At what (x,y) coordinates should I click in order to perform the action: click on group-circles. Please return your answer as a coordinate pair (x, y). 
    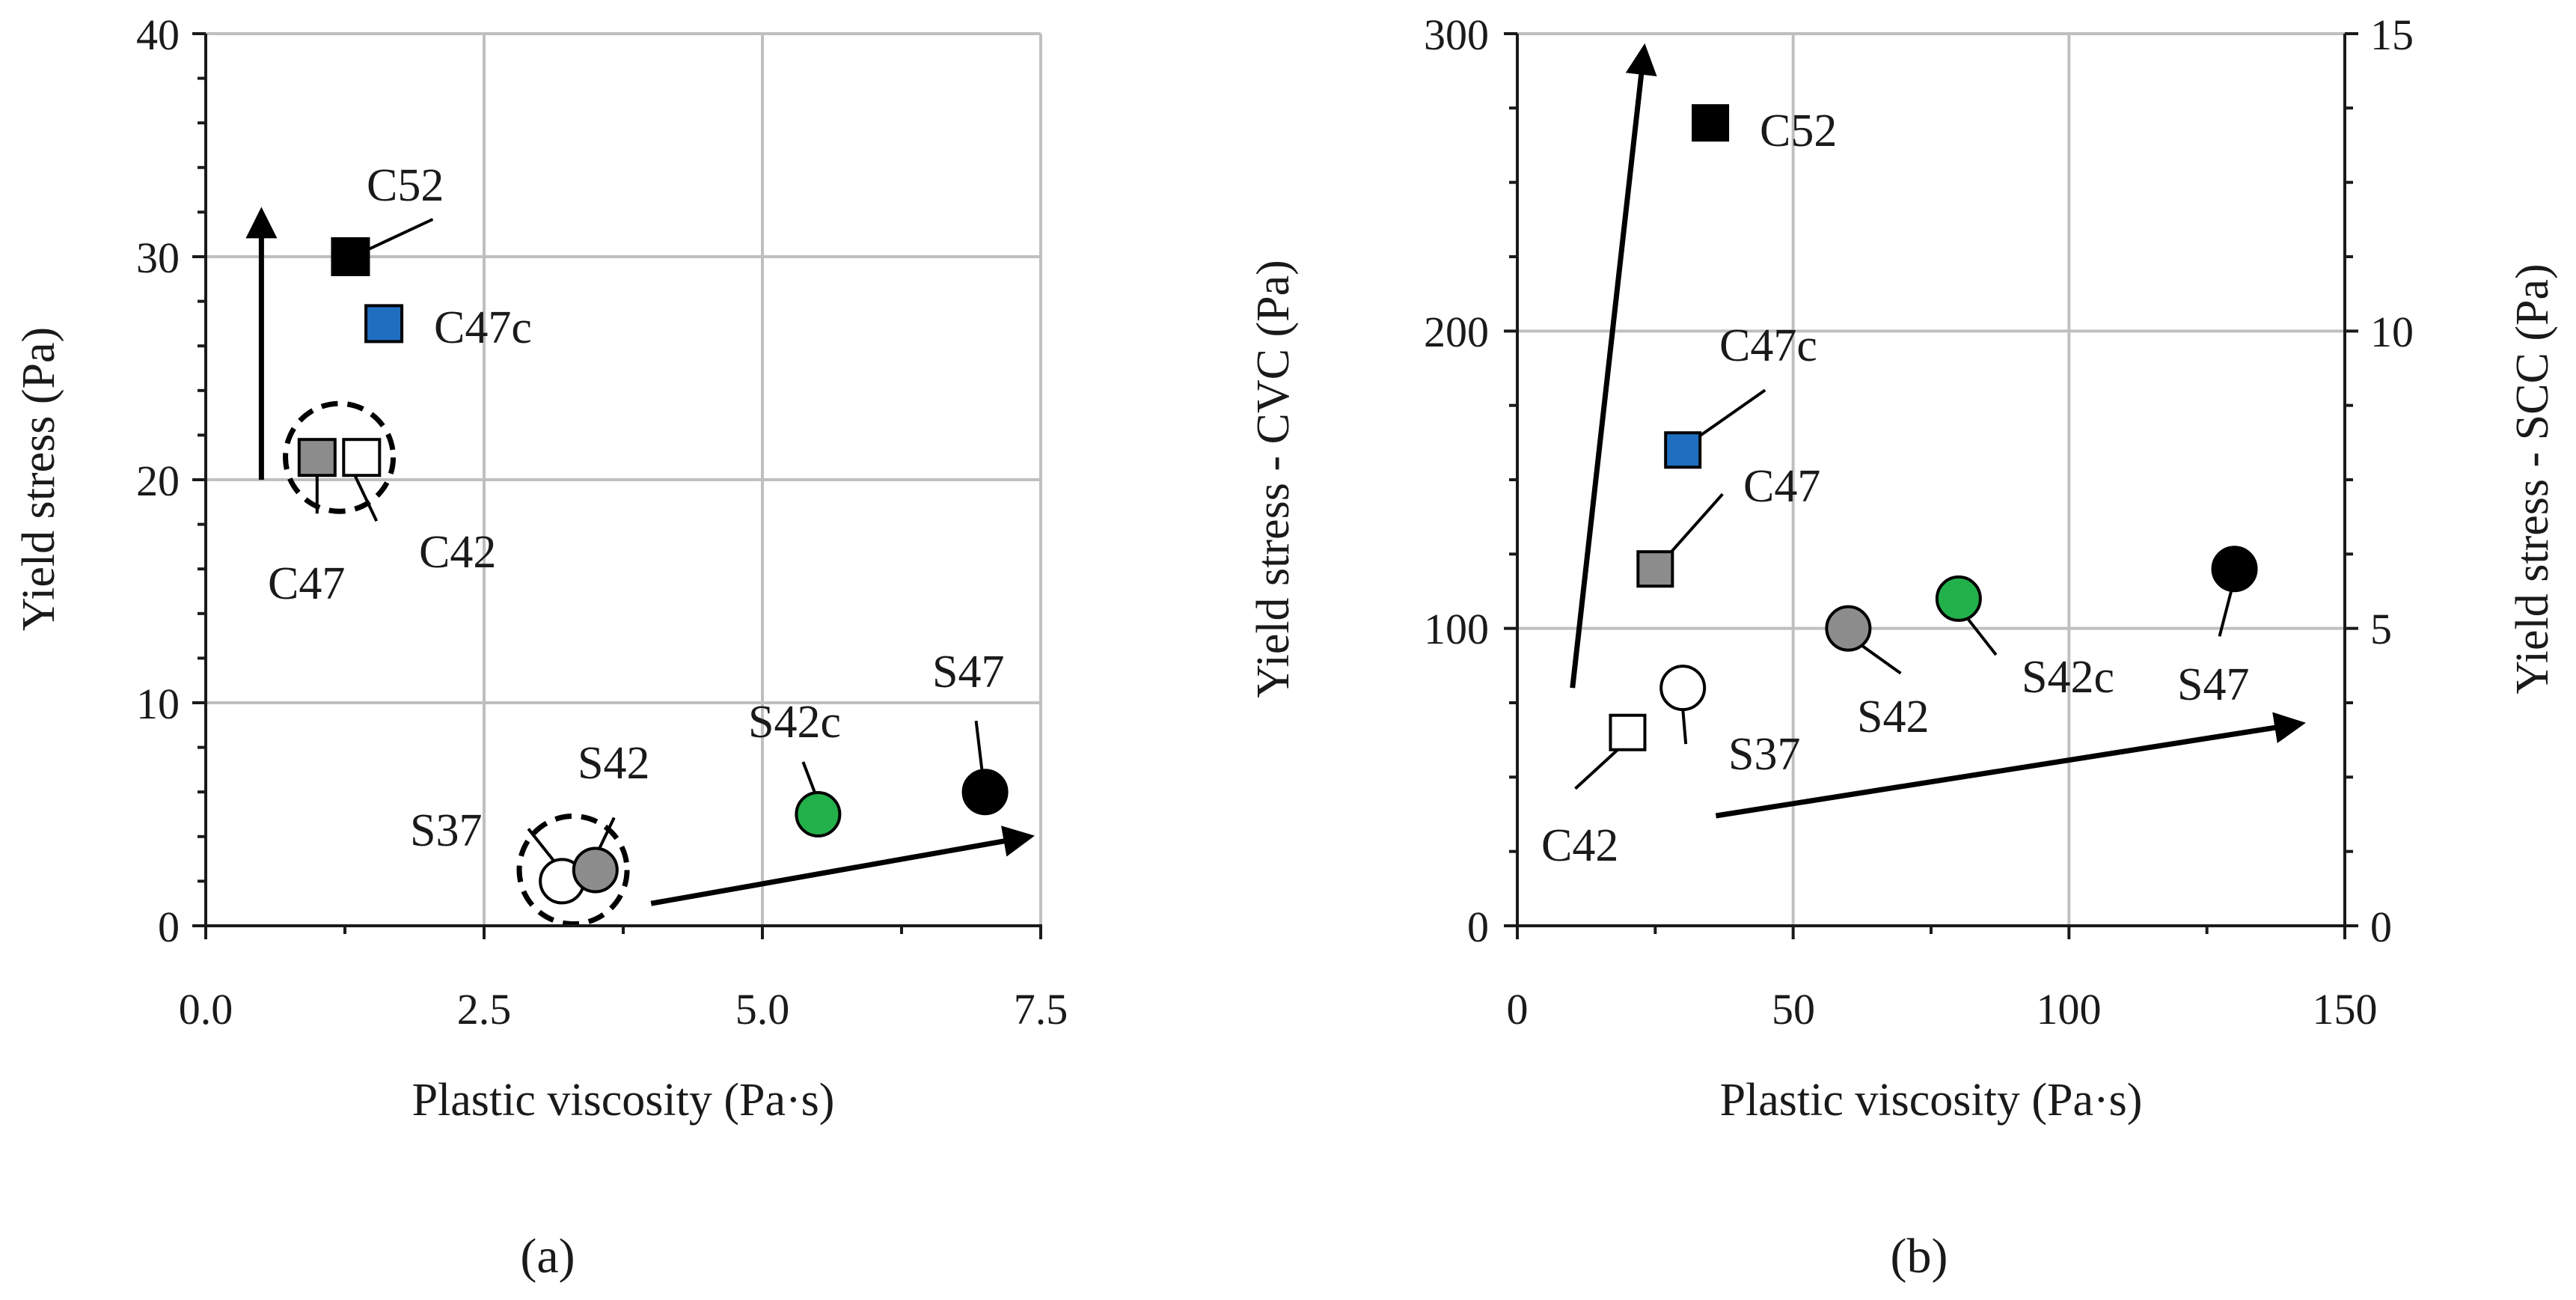
    Looking at the image, I should click on (456, 664).